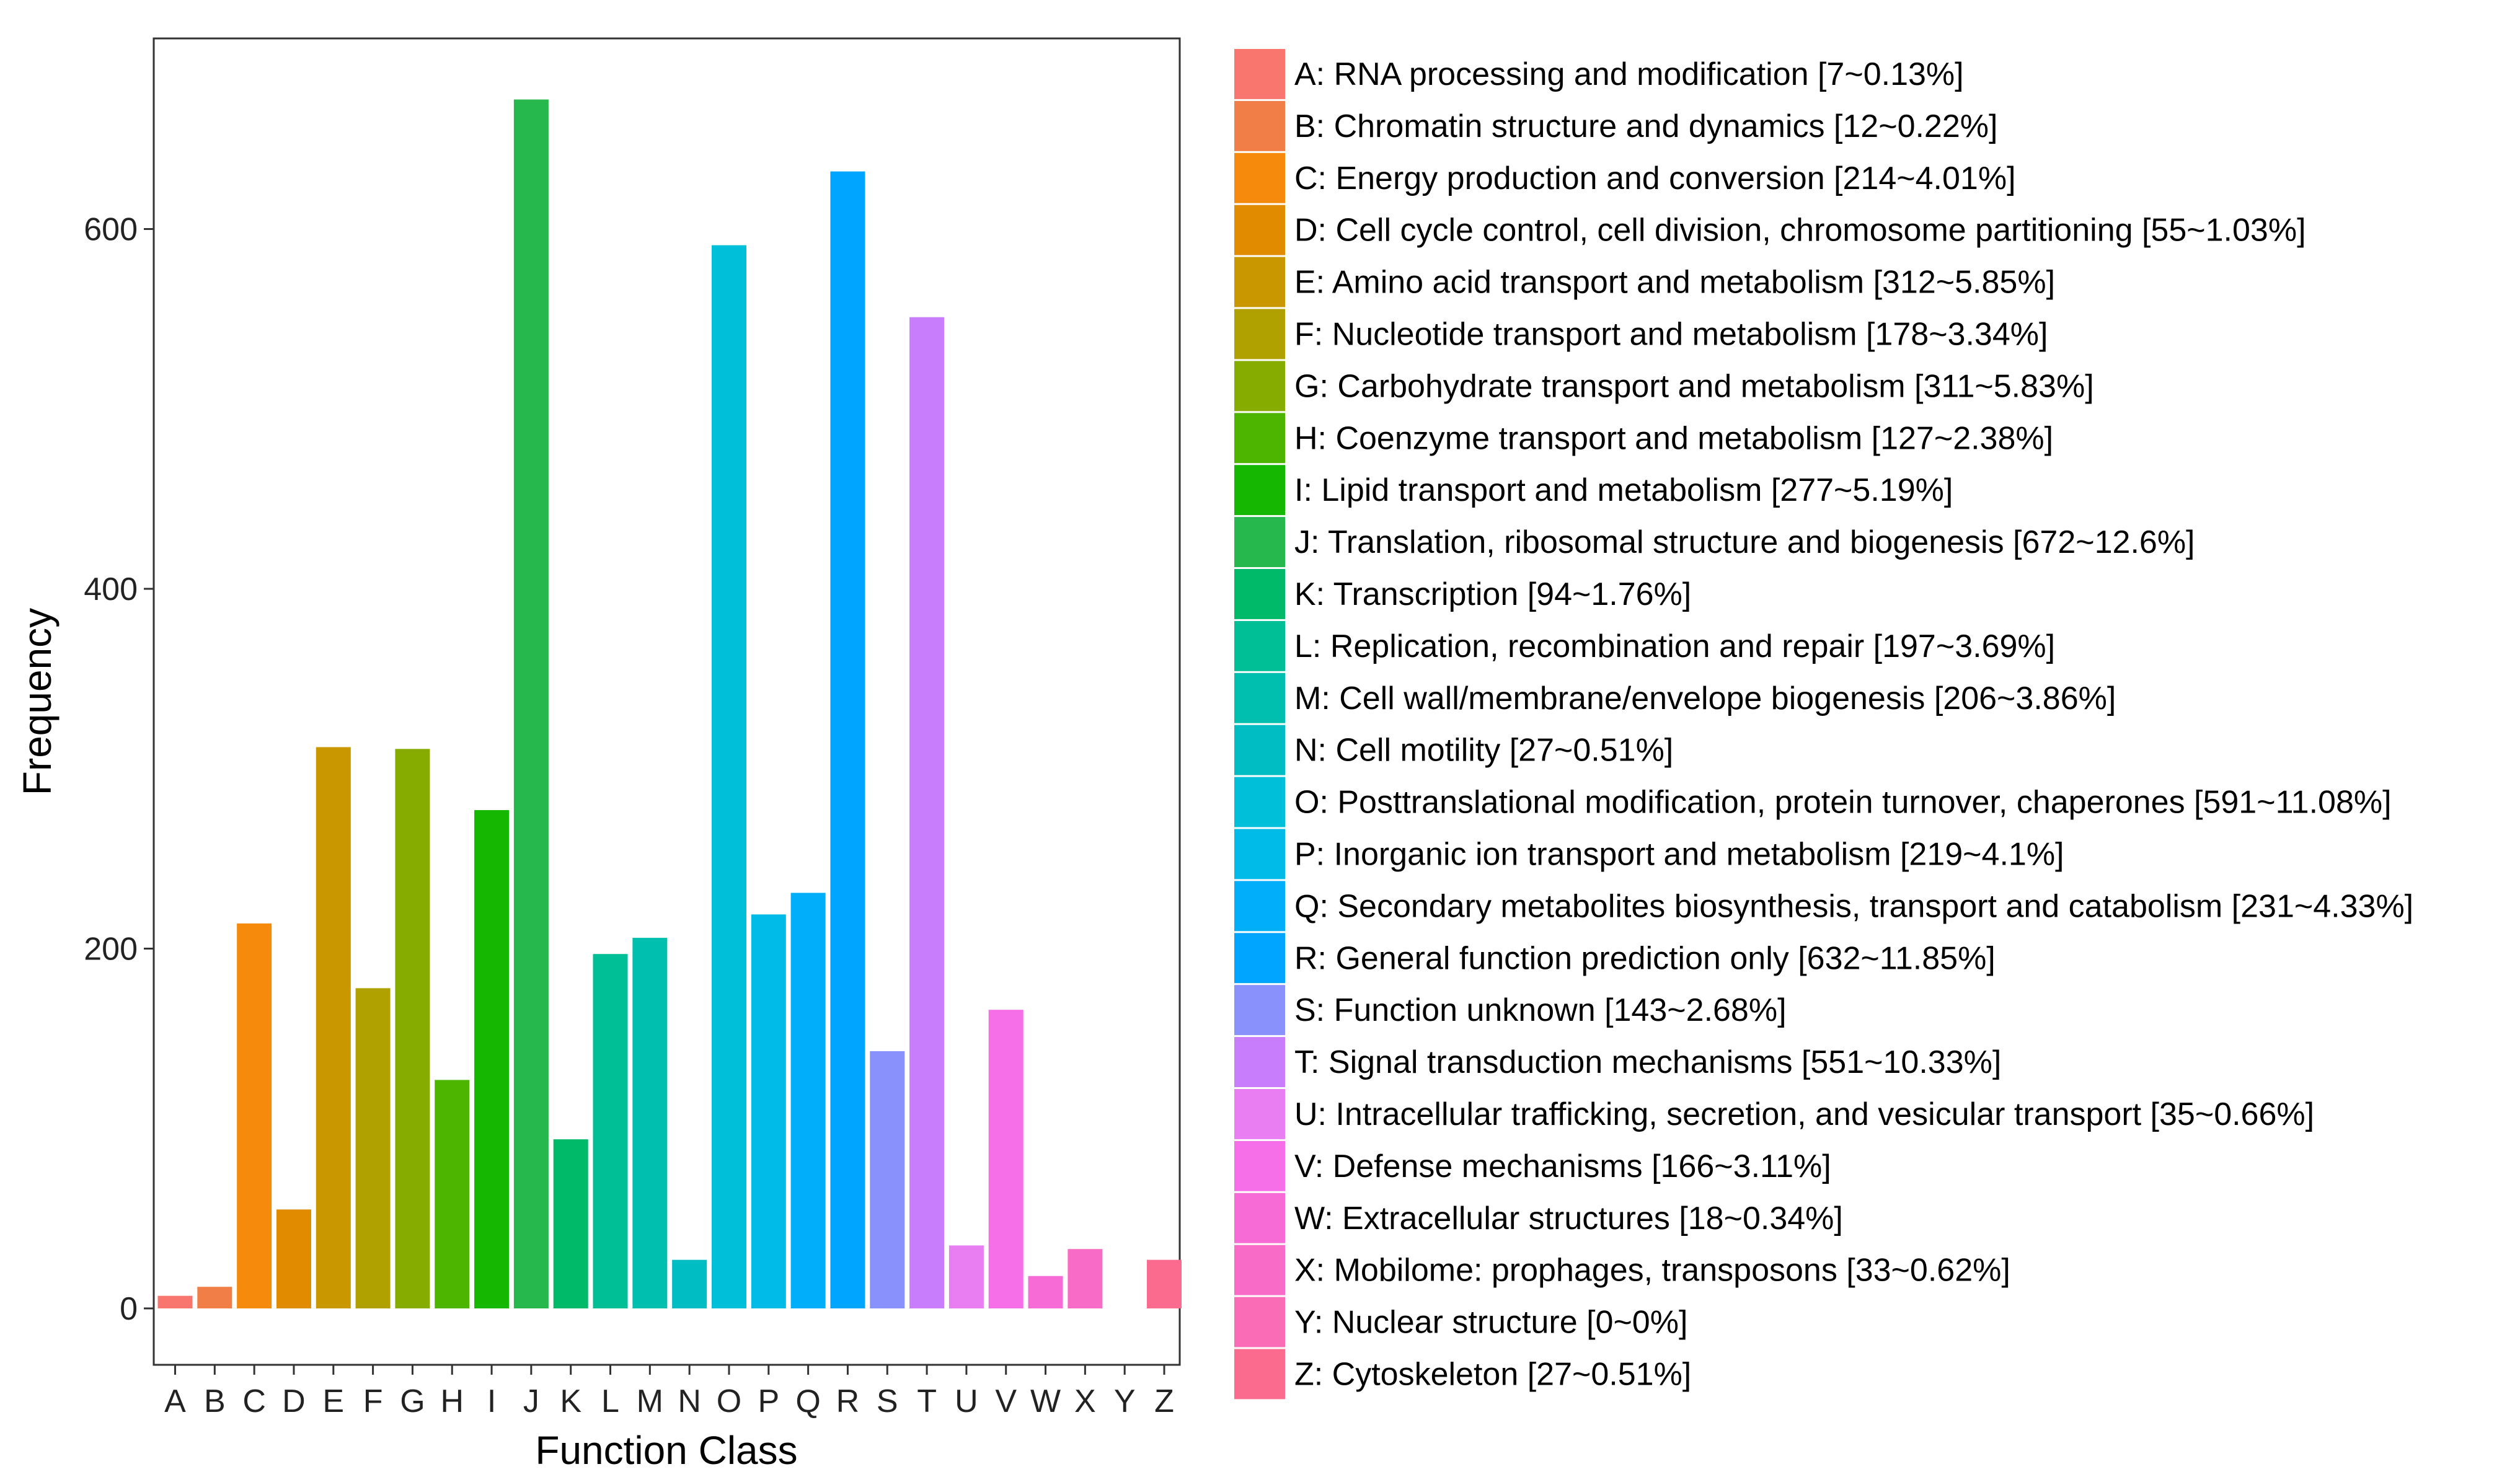  I want to click on x-tick-label: U, so click(967, 1401).